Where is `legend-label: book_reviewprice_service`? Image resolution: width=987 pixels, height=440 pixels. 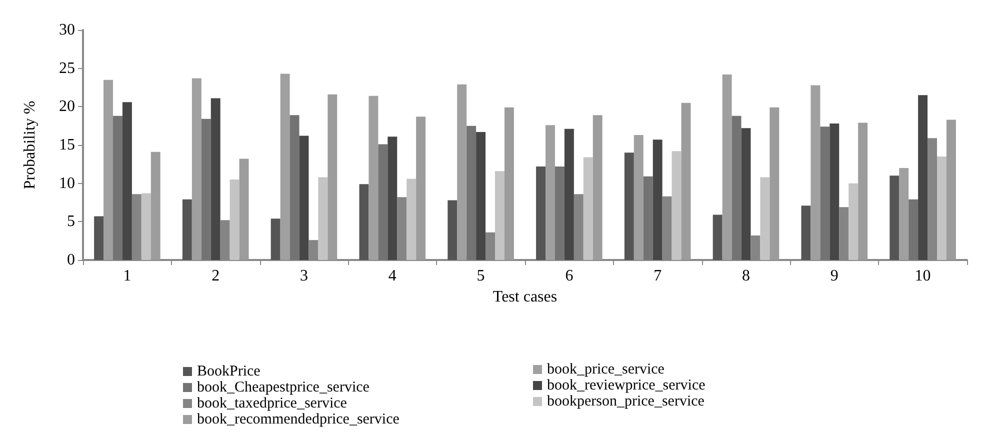
legend-label: book_reviewprice_service is located at coordinates (626, 386).